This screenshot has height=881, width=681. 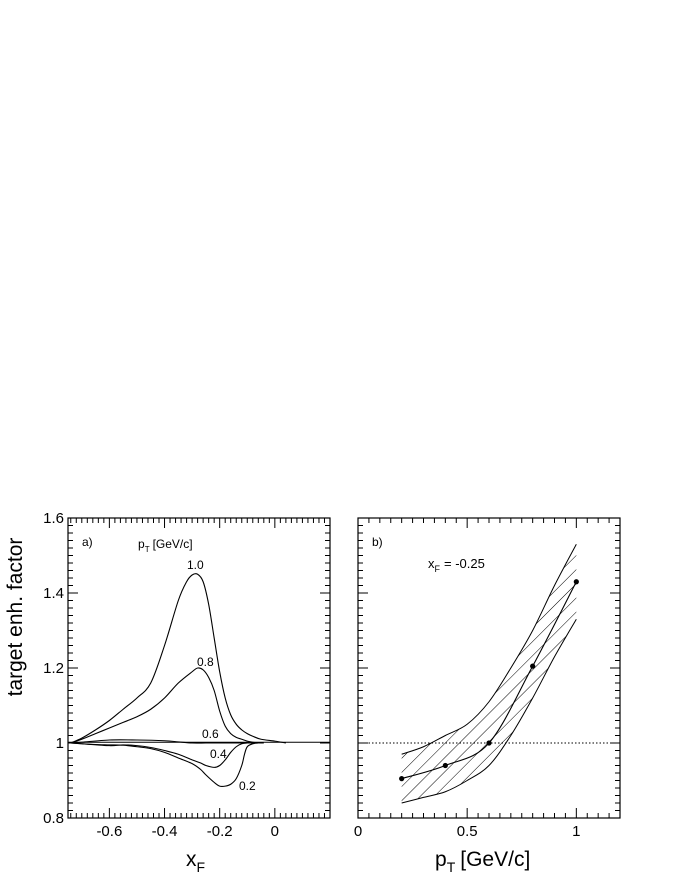 What do you see at coordinates (489, 711) in the screenshot?
I see `band-lower-edge` at bounding box center [489, 711].